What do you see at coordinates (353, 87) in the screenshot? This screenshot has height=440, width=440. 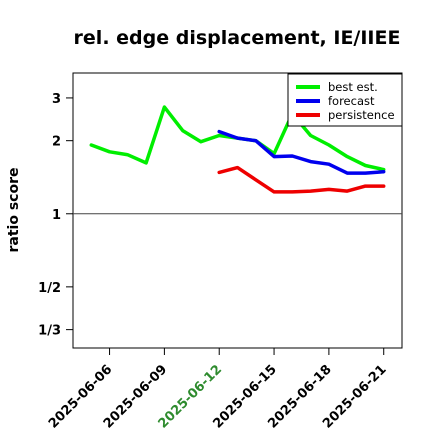 I see `legend-label: best est.` at bounding box center [353, 87].